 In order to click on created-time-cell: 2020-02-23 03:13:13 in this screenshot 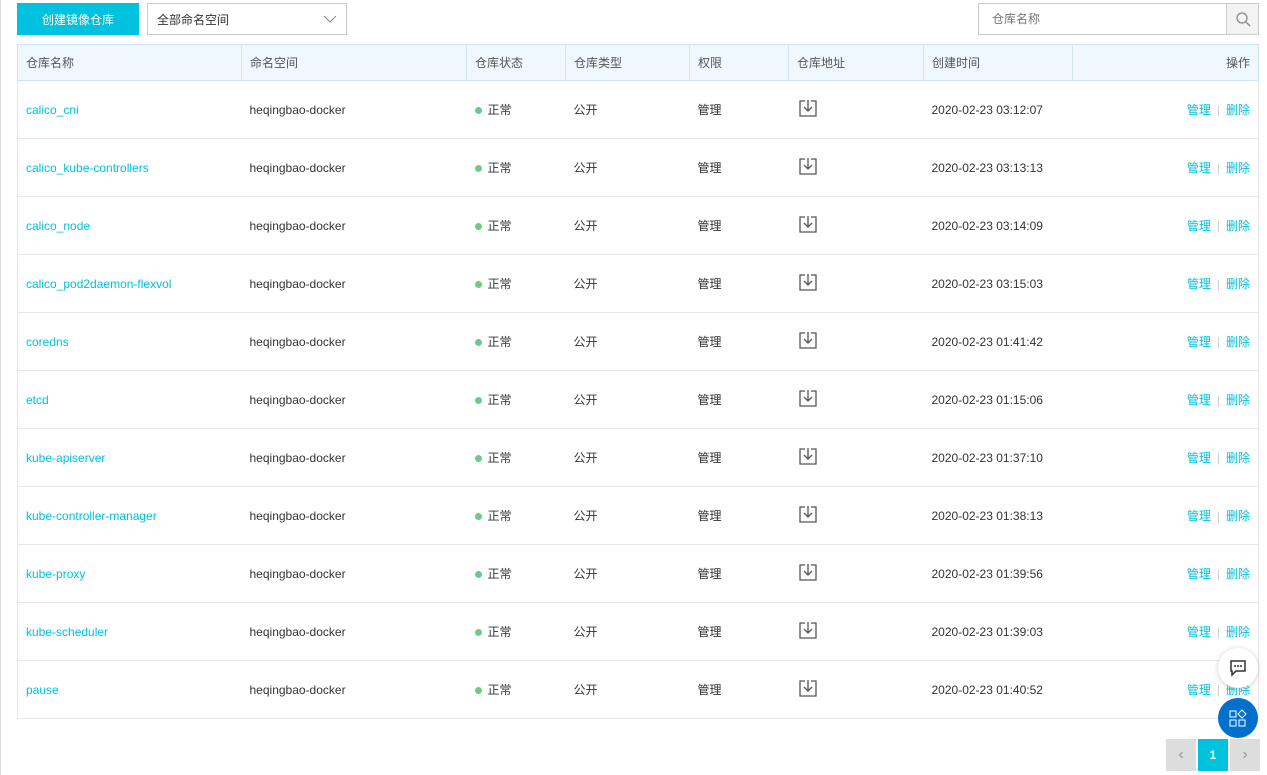, I will do `click(998, 167)`.